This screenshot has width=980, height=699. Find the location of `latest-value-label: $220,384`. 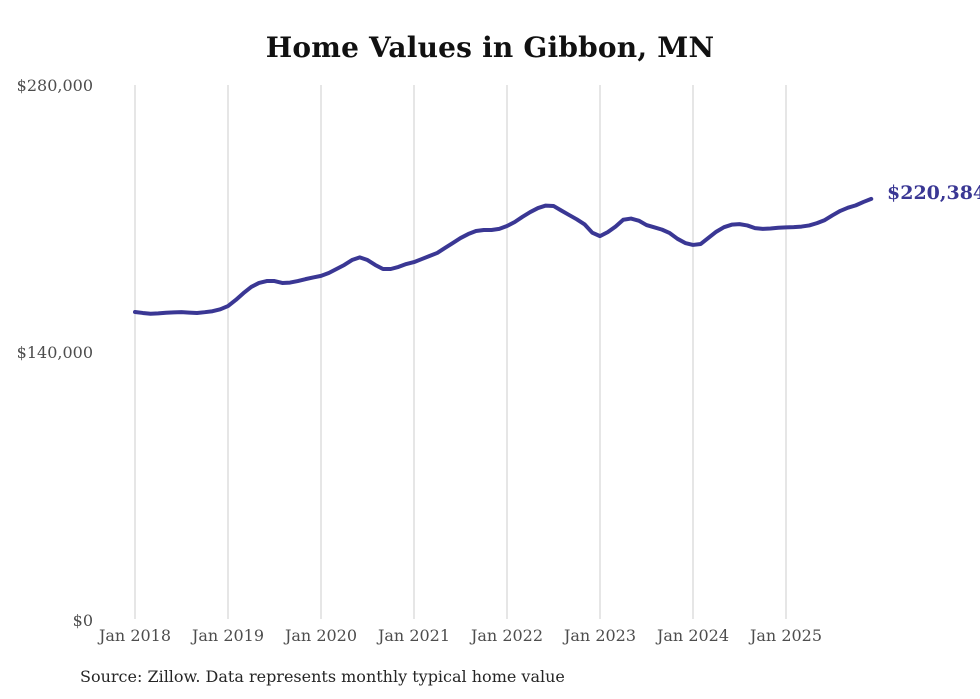

latest-value-label: $220,384 is located at coordinates (933, 193).